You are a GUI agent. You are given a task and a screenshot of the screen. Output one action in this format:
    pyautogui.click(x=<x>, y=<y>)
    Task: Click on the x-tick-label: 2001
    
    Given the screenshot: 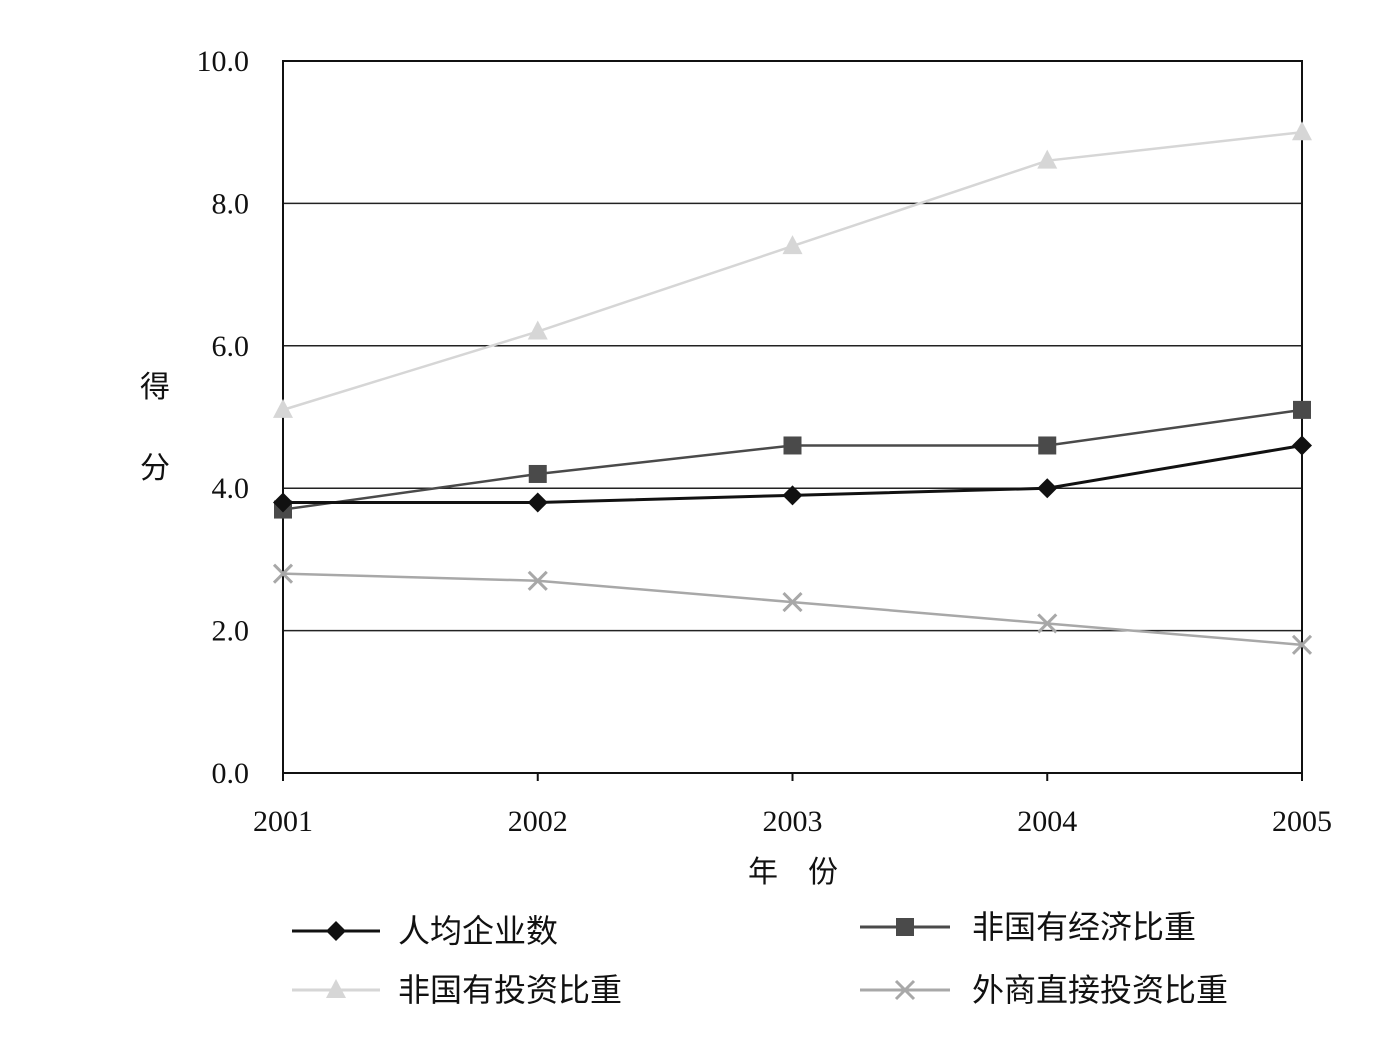 What is the action you would take?
    pyautogui.click(x=283, y=821)
    